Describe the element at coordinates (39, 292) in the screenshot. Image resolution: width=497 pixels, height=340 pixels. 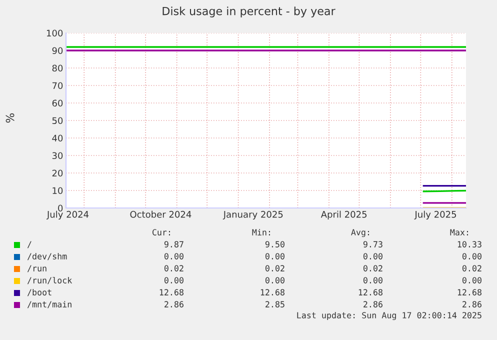
I see `legend-label: /boot` at that location.